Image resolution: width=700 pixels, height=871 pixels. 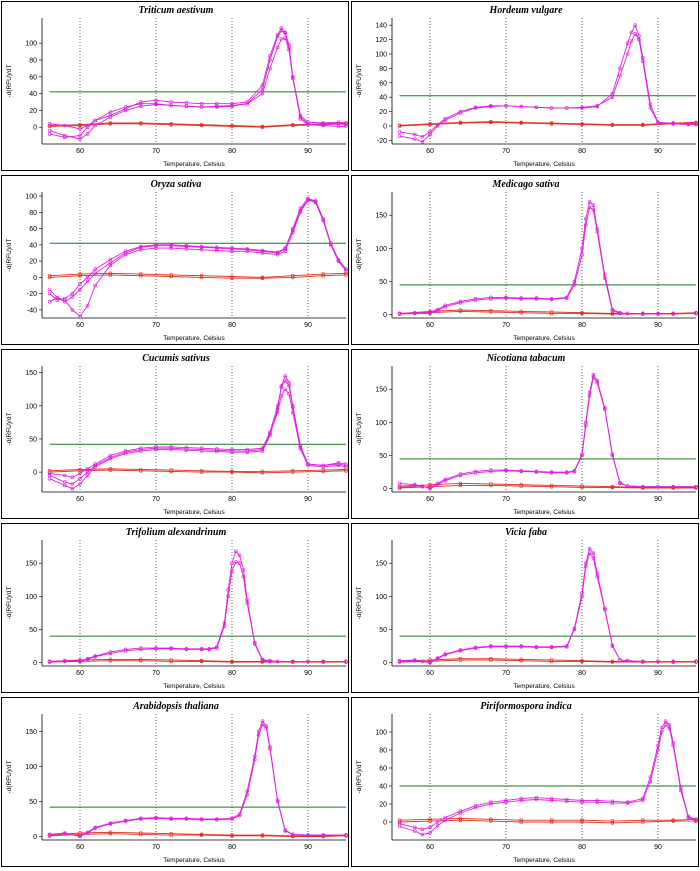 What do you see at coordinates (383, 112) in the screenshot?
I see `y-tick-label: 20` at bounding box center [383, 112].